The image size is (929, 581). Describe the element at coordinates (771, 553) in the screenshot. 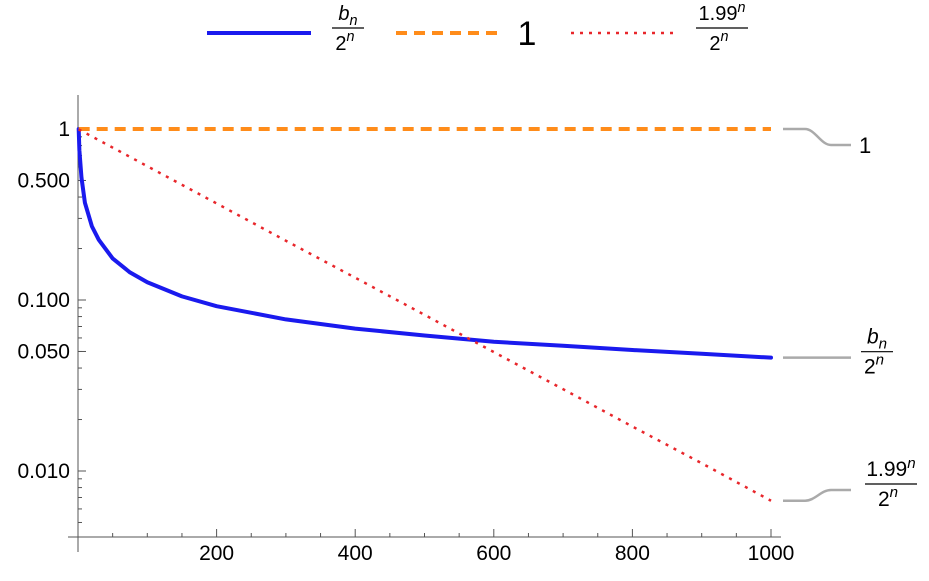

I see `x-tick-label: 1000` at that location.